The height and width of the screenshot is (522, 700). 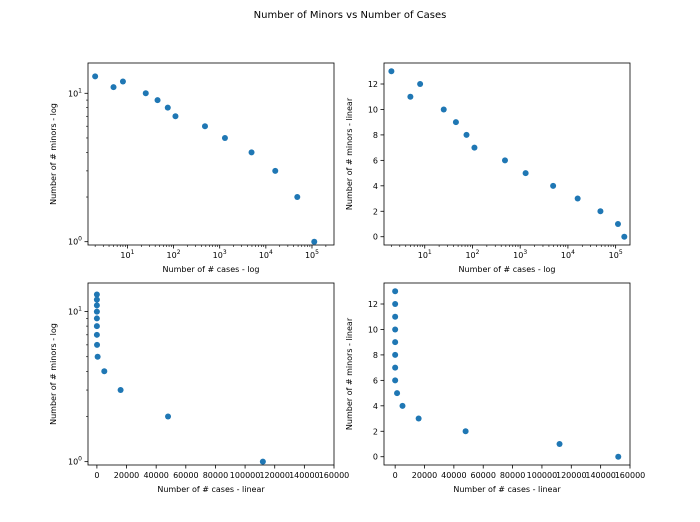 I want to click on x-tick-label: 60000, so click(x=482, y=475).